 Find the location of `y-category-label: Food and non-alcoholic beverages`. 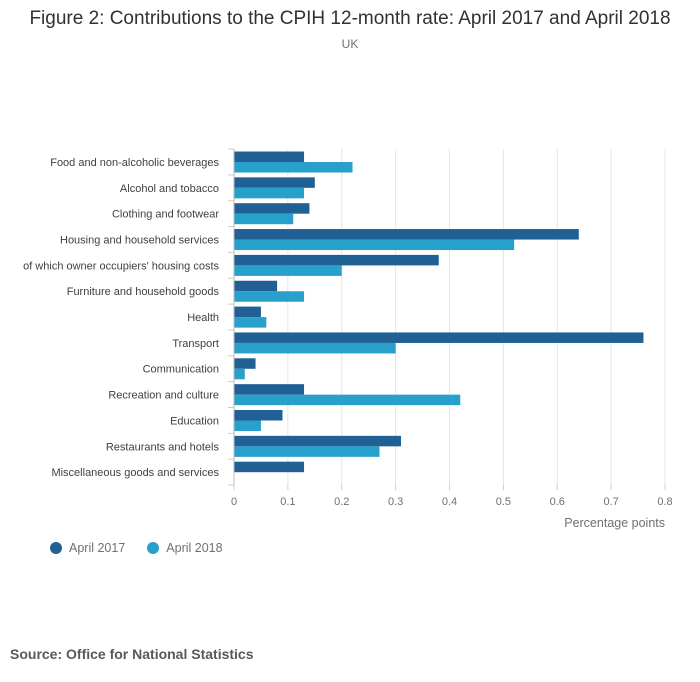

y-category-label: Food and non-alcoholic beverages is located at coordinates (134, 163).